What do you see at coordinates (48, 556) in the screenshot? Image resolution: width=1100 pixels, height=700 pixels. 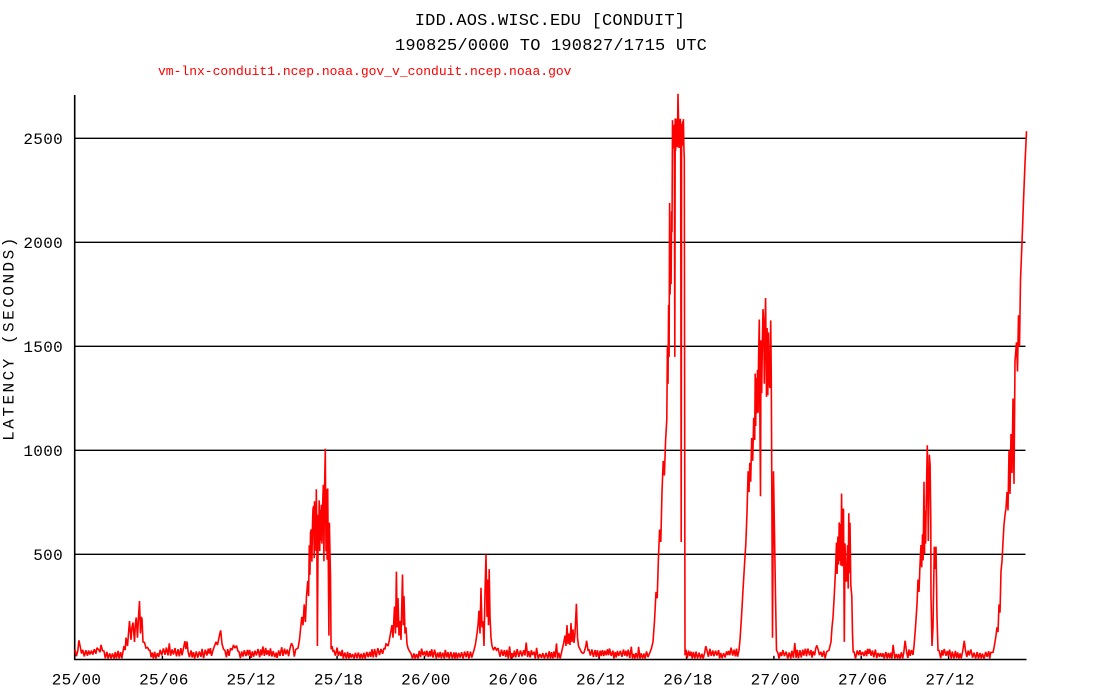 I see `svg-text: 500` at bounding box center [48, 556].